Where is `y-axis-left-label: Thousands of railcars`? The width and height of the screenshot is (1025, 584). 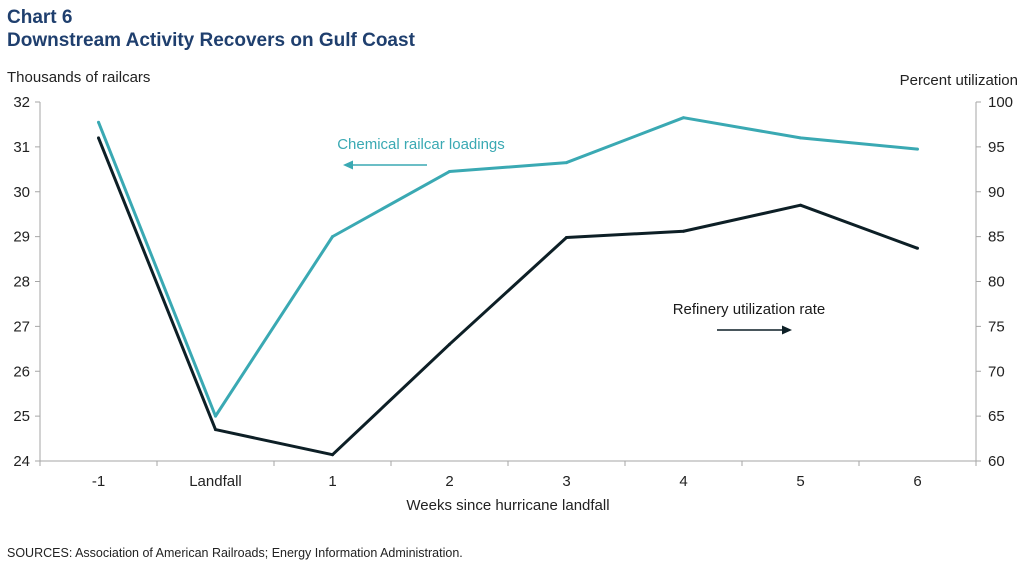 y-axis-left-label: Thousands of railcars is located at coordinates (79, 77).